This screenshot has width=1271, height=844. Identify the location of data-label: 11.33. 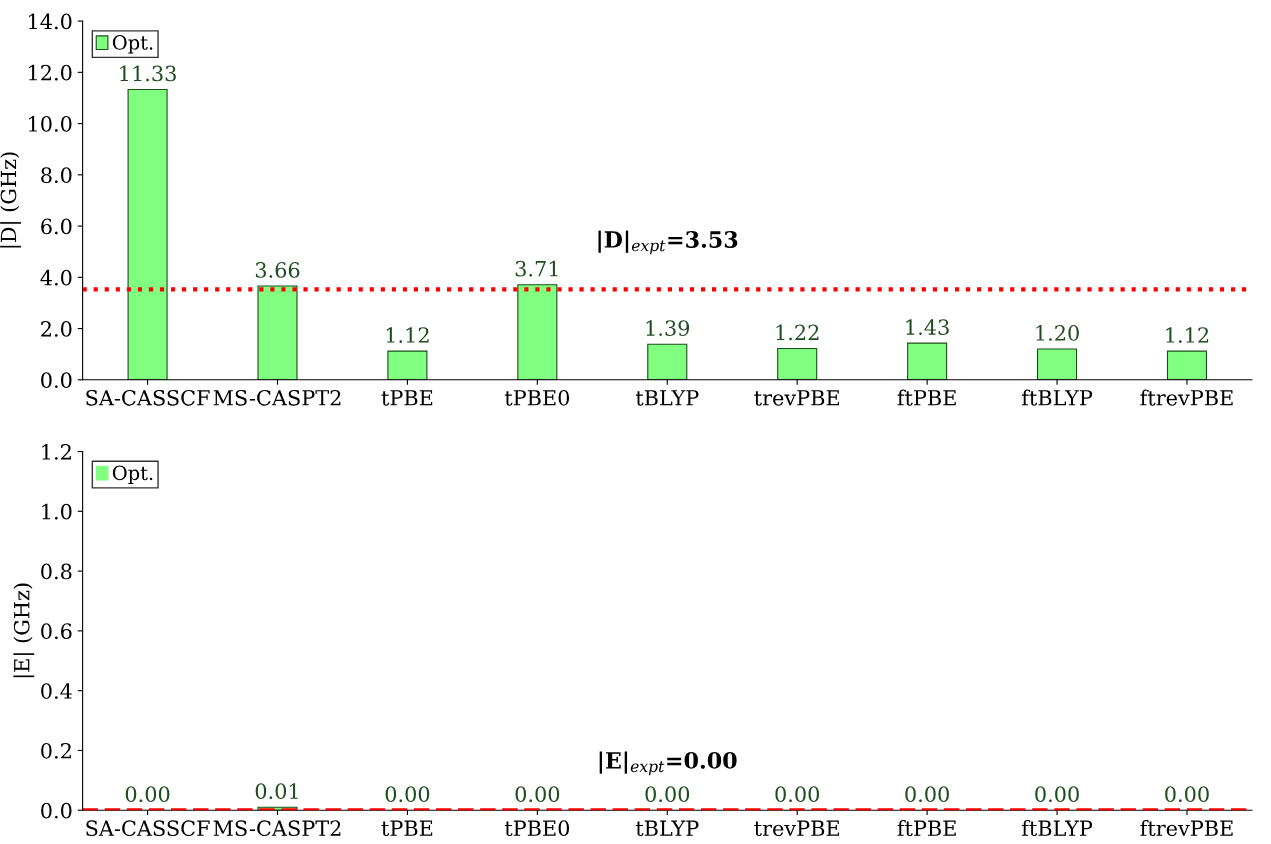
(148, 73).